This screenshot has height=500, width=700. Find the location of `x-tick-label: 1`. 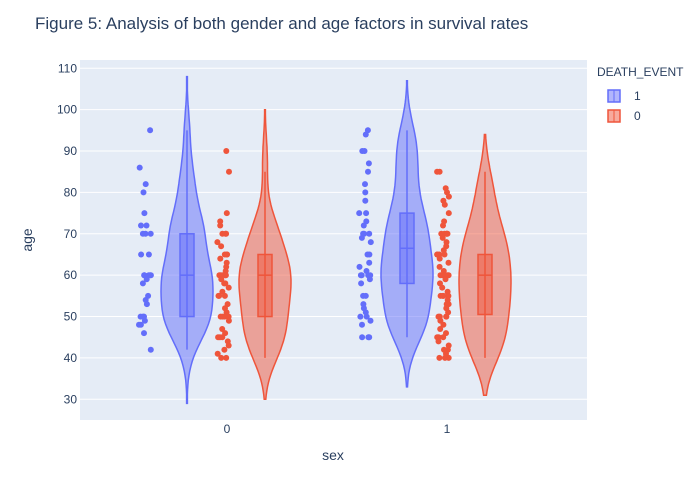

x-tick-label: 1 is located at coordinates (447, 429).